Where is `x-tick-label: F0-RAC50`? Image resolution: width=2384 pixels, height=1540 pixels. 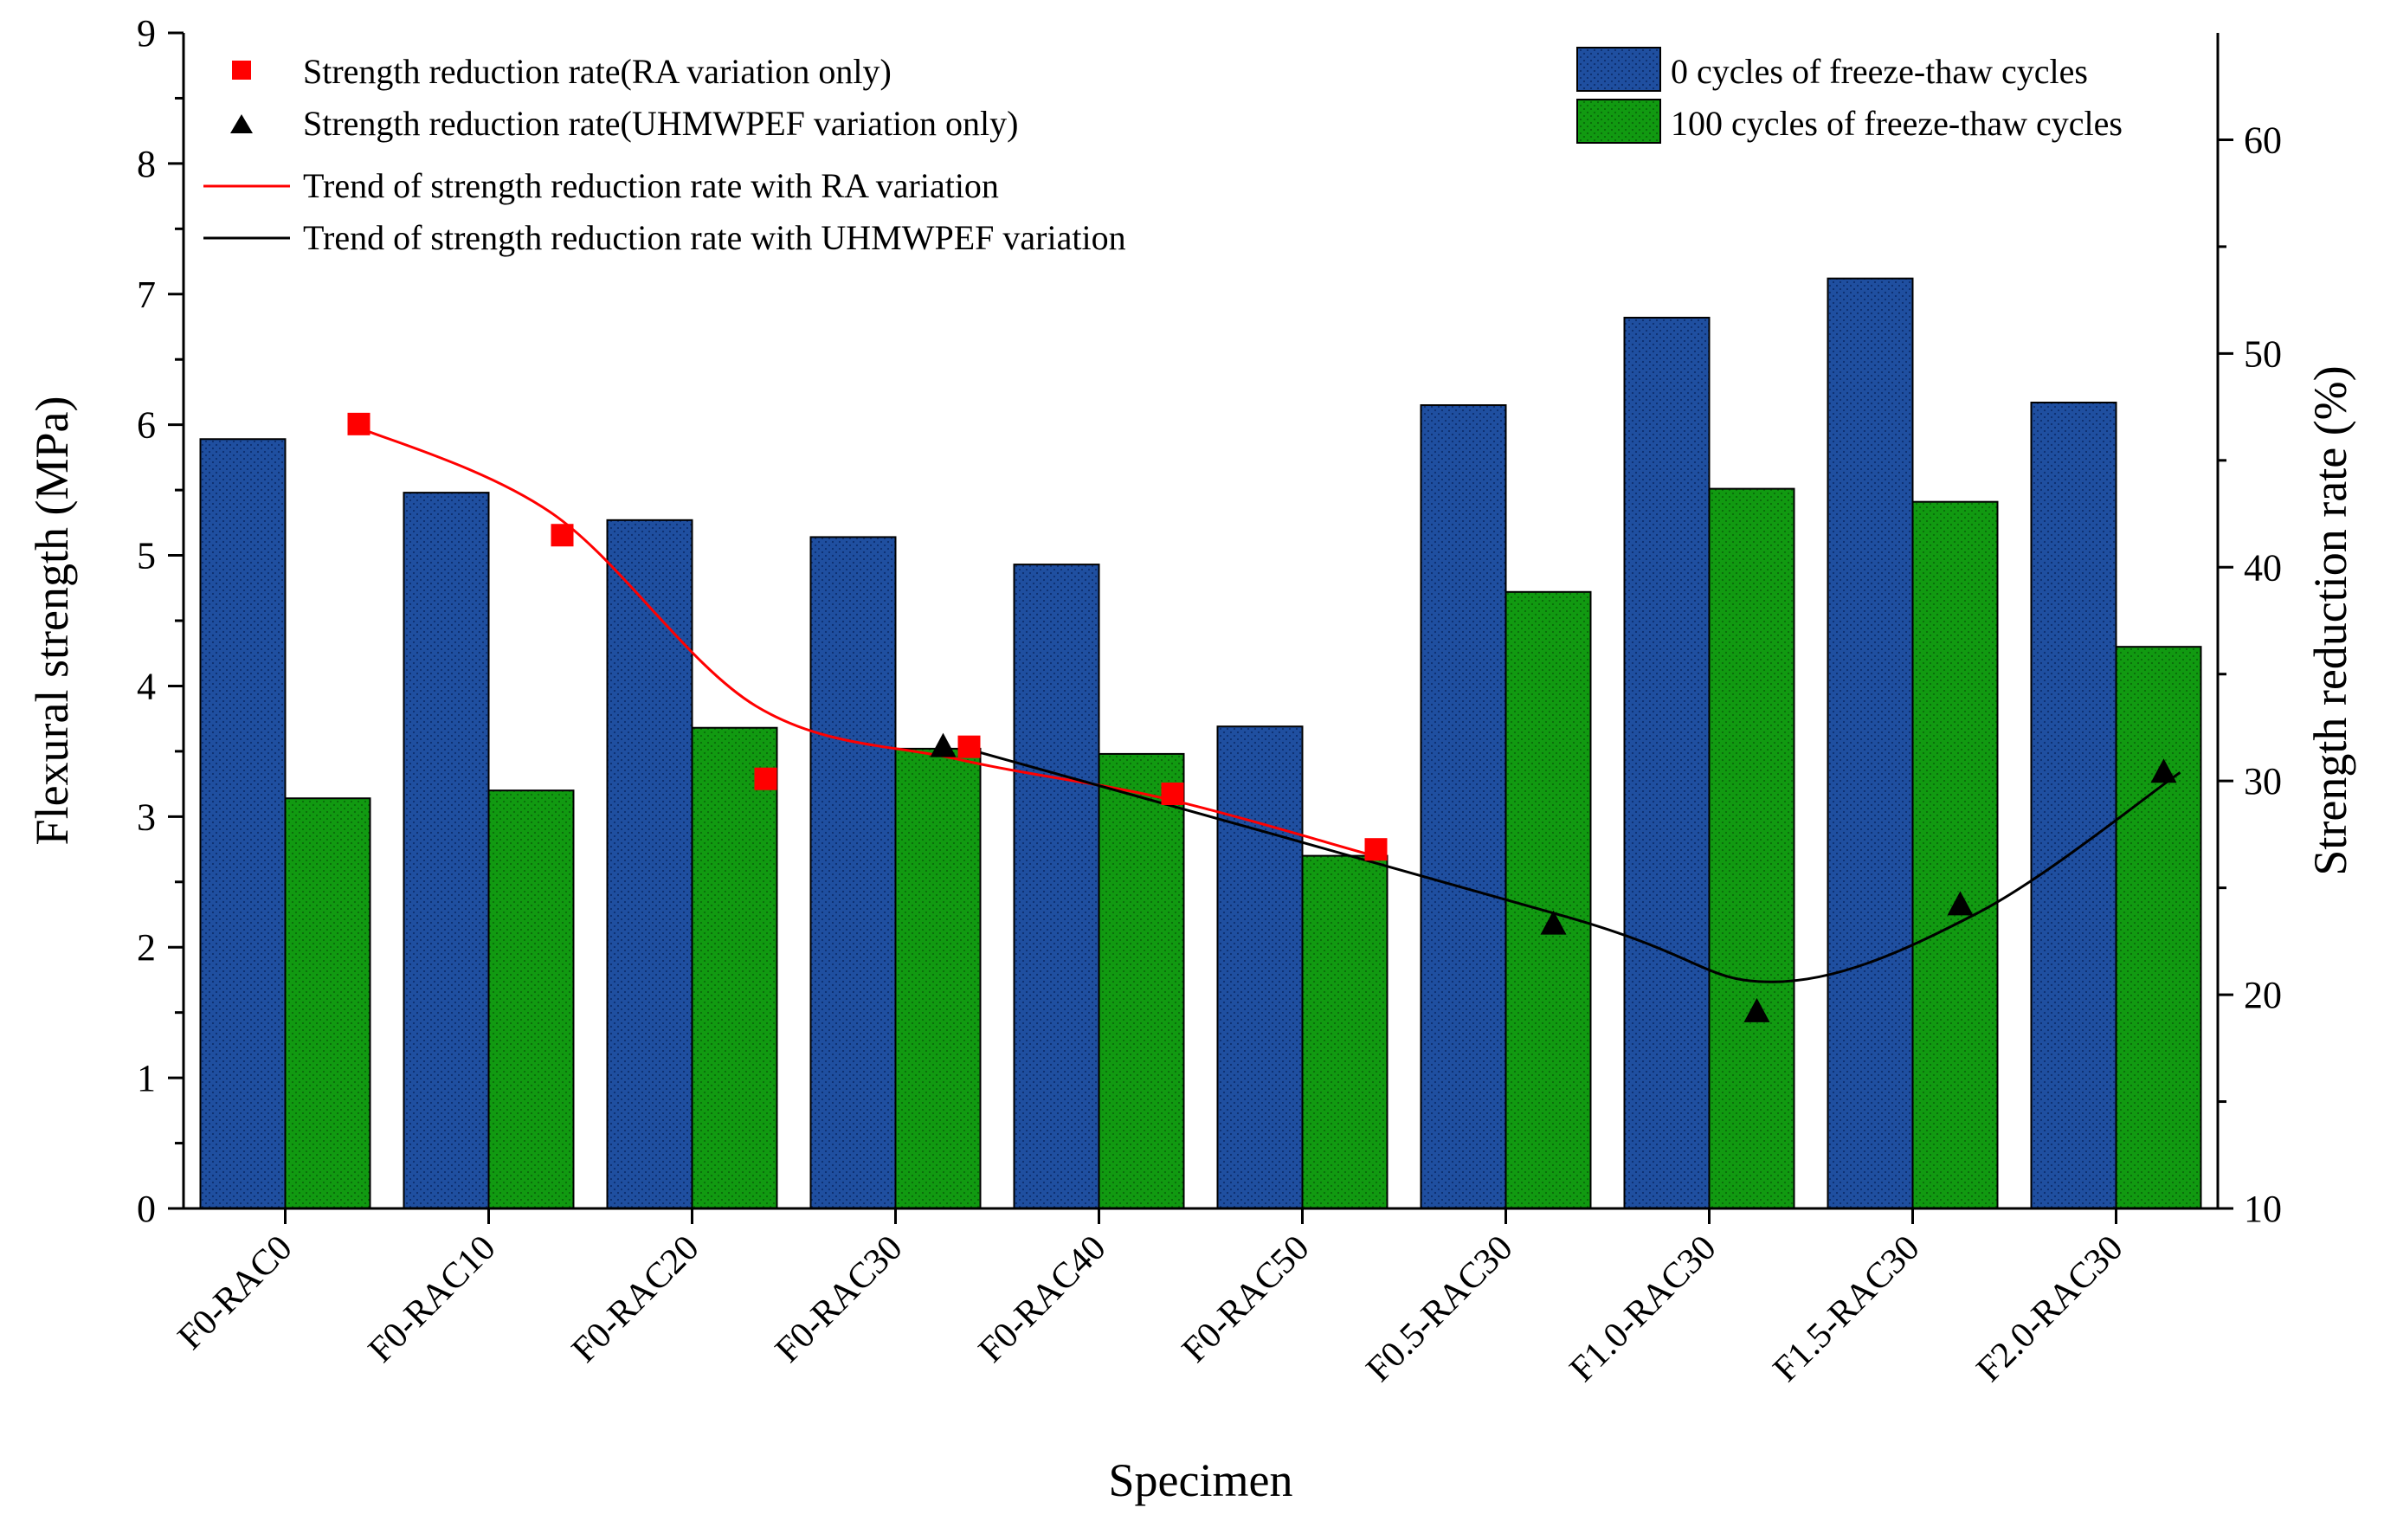 x-tick-label: F0-RAC50 is located at coordinates (1246, 1299).